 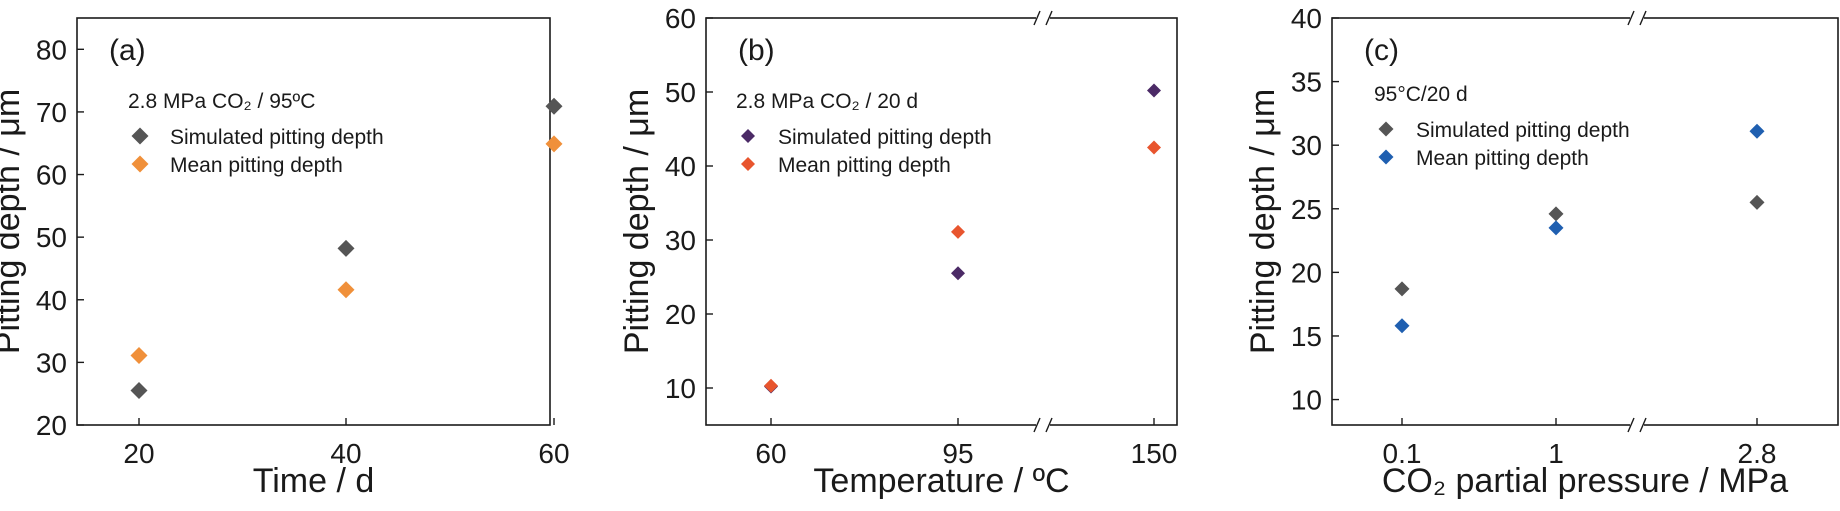 I want to click on x-tick-label: 150, so click(x=1154, y=453).